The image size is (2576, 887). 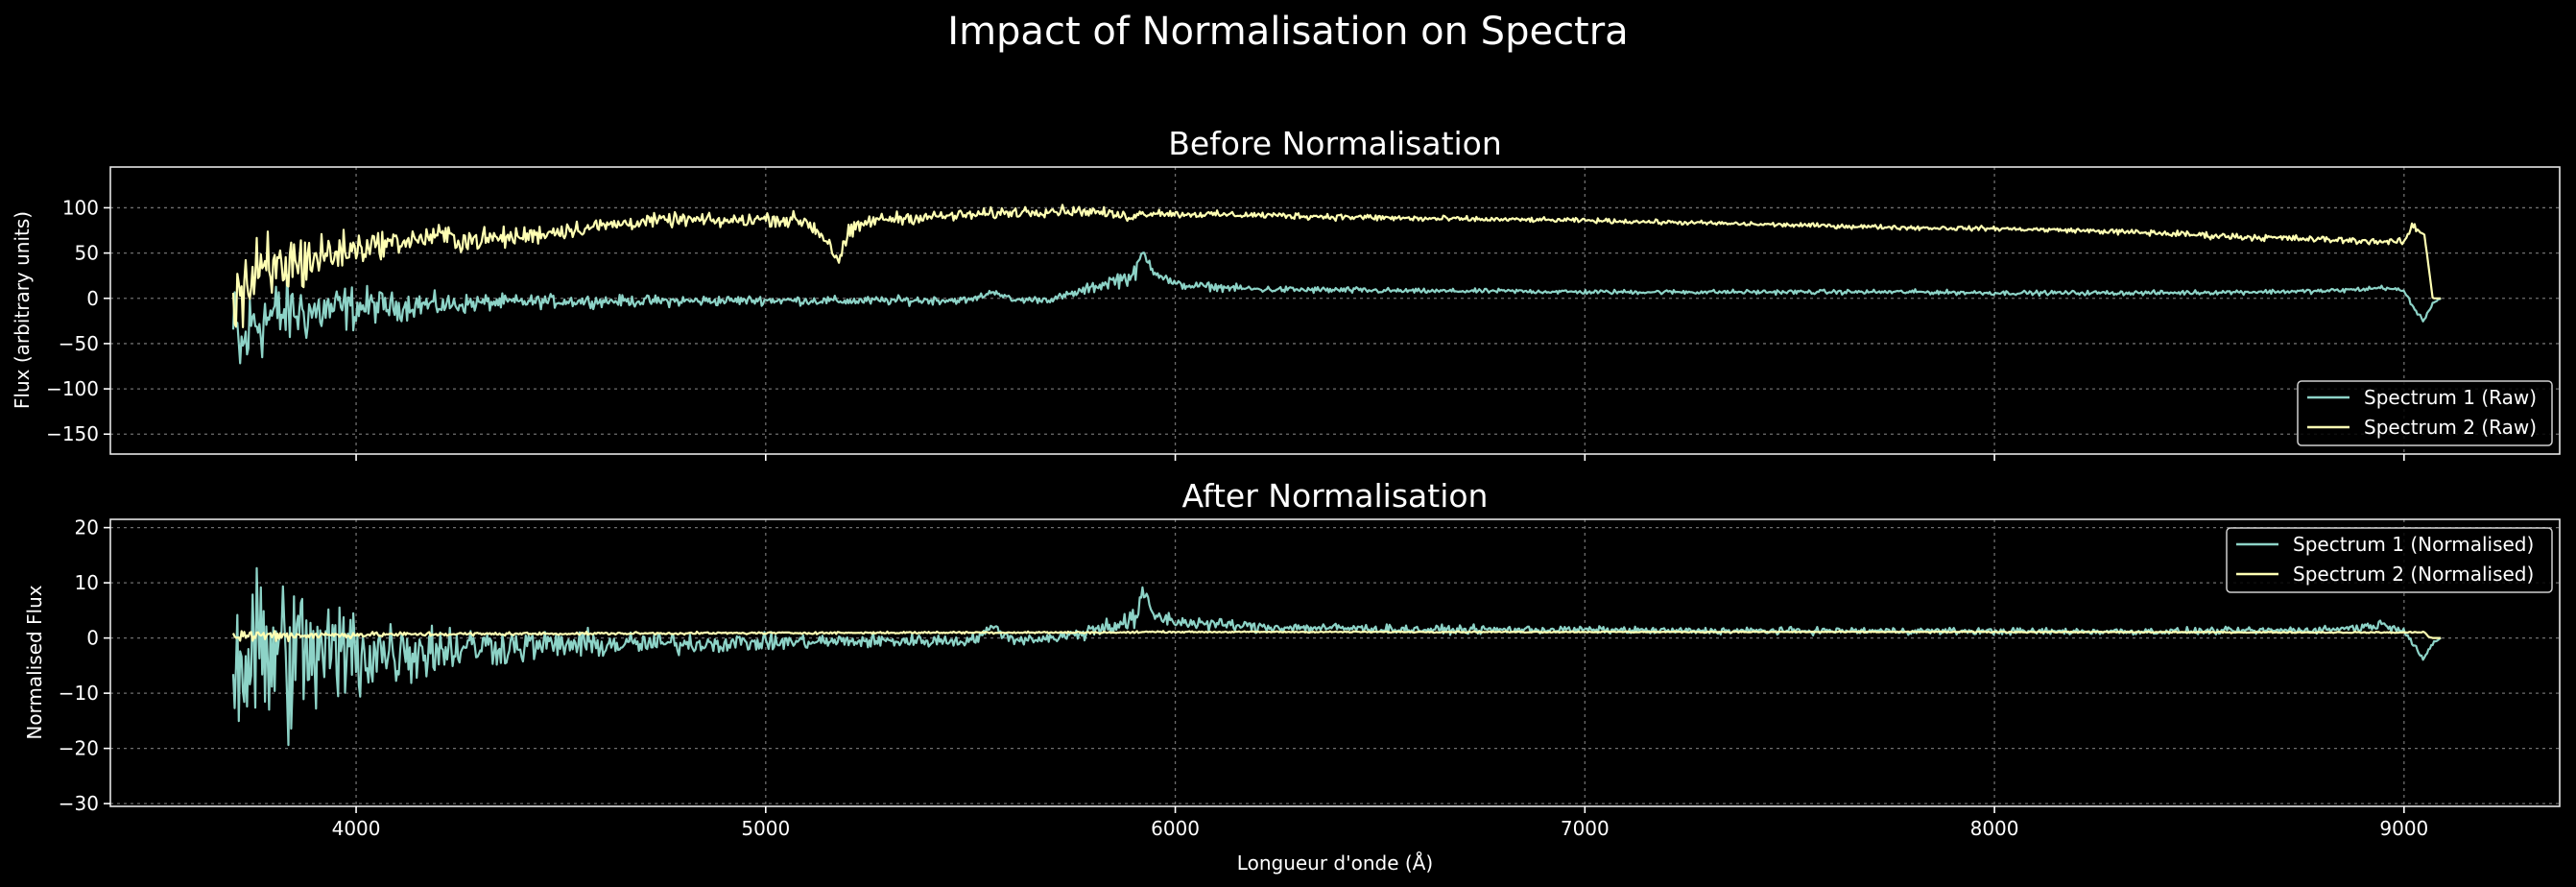 What do you see at coordinates (1287, 32) in the screenshot?
I see `figure-suptitle: Impact of Normalisation on Spectra` at bounding box center [1287, 32].